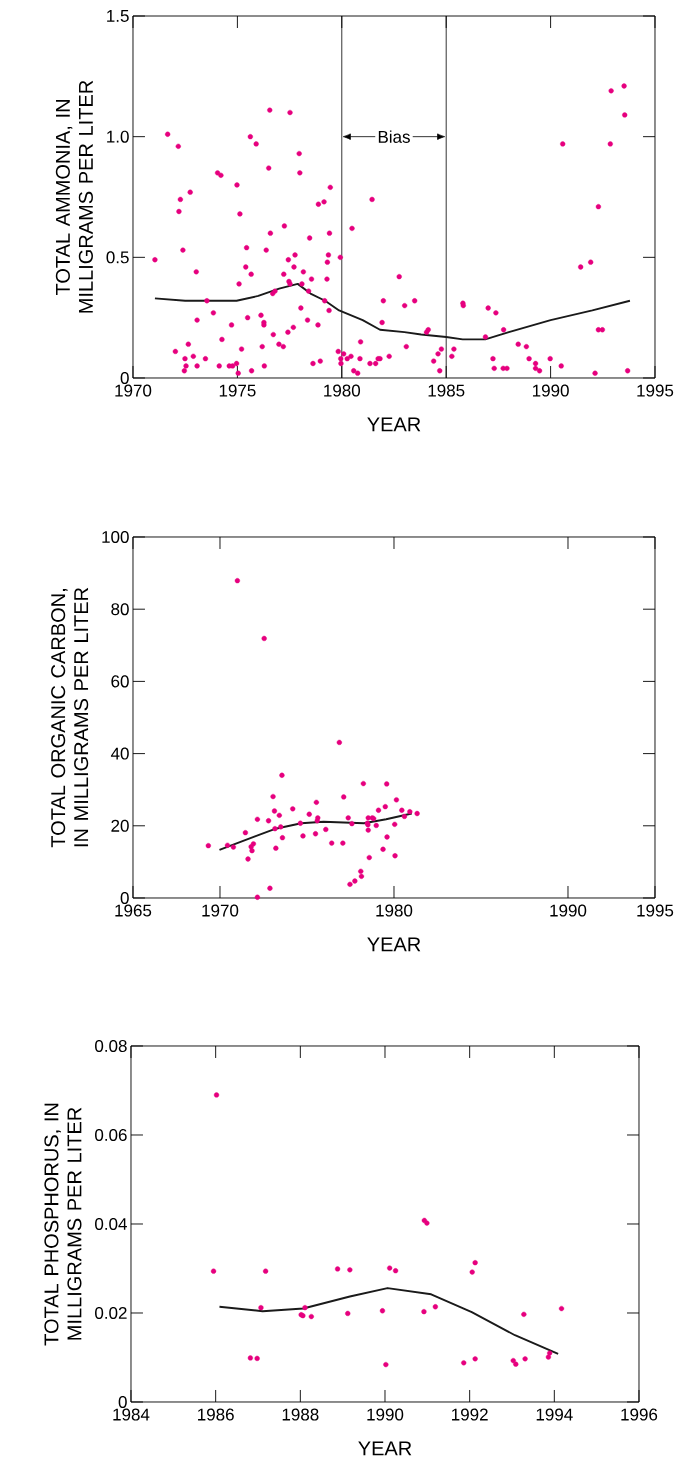 This screenshot has height=1484, width=688. What do you see at coordinates (554, 1414) in the screenshot?
I see `x-tick-label: 1994` at bounding box center [554, 1414].